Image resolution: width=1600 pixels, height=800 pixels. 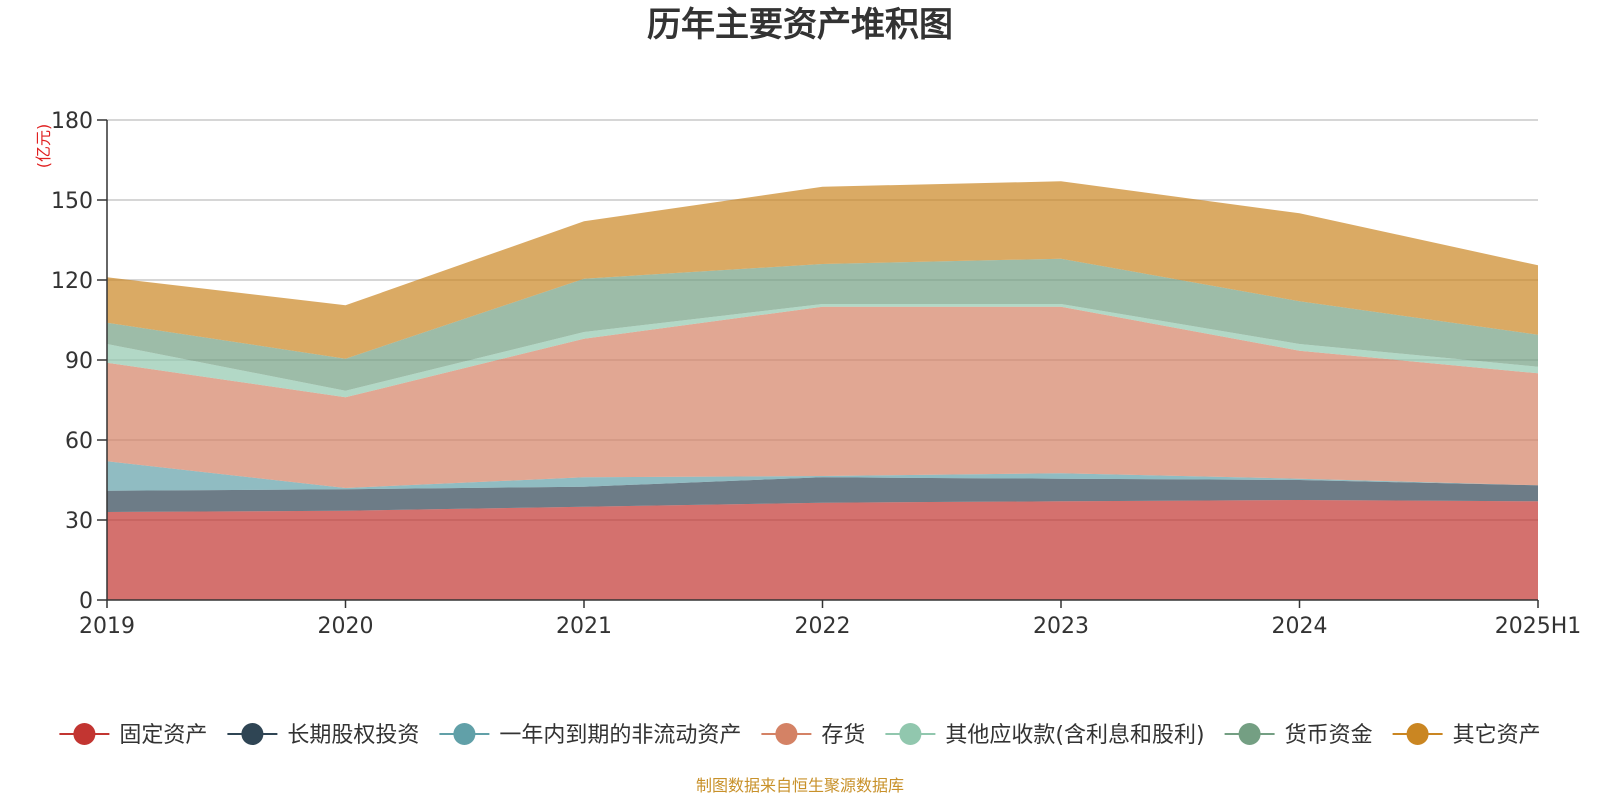 I want to click on chart-title: 历年主要资产堆积图, so click(x=800, y=25).